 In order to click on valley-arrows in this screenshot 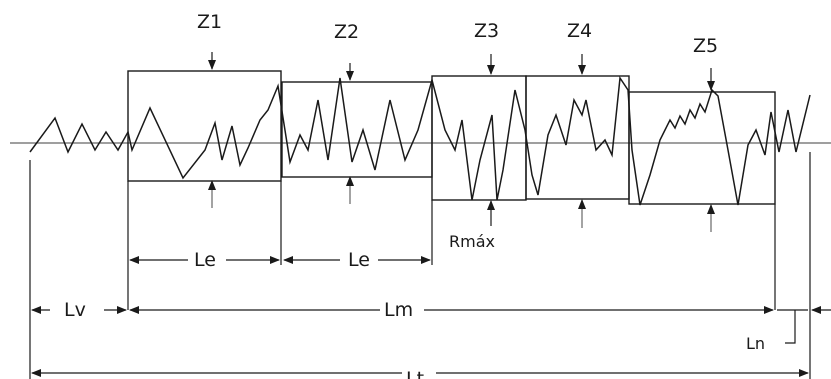, I will do `click(461, 204)`.